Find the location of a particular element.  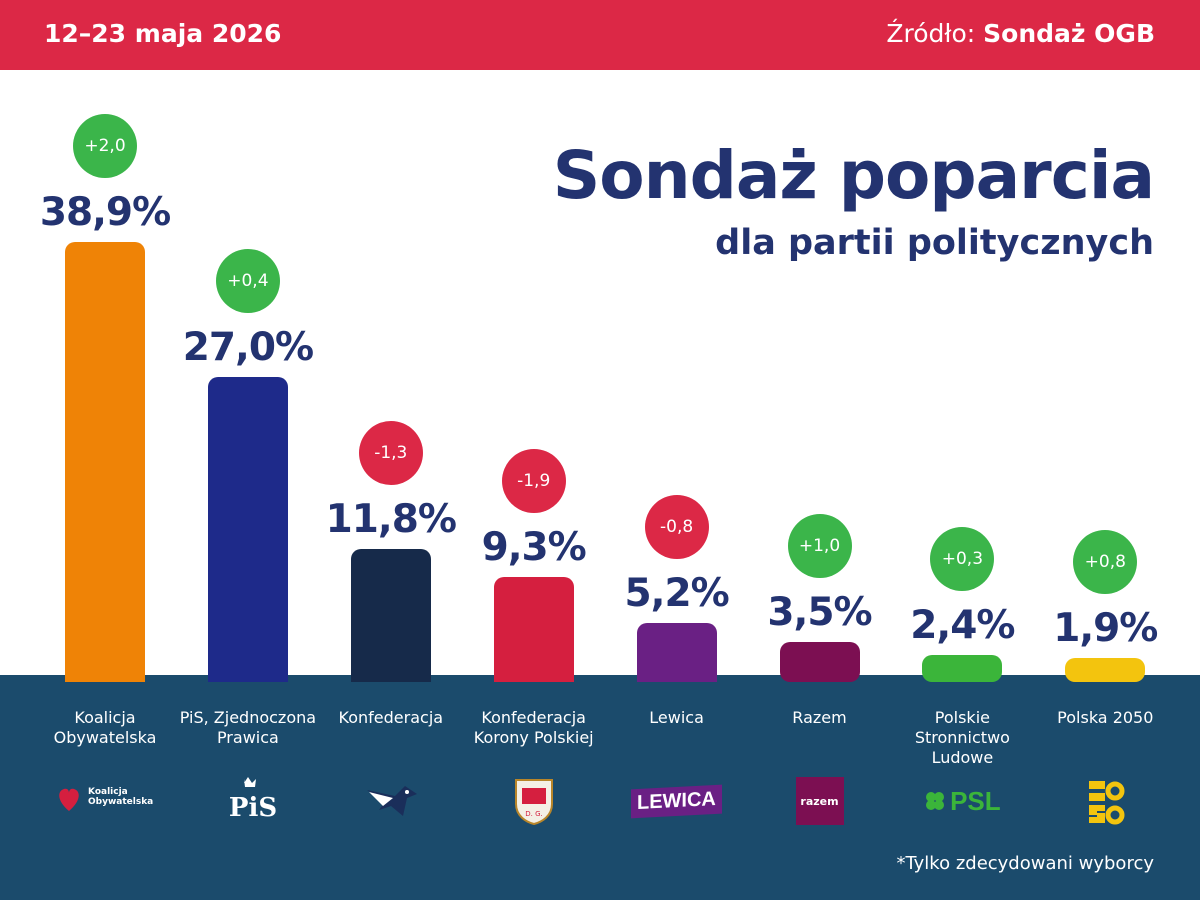

heart-icon: Koalicja Obywatelska is located at coordinates (105, 801).